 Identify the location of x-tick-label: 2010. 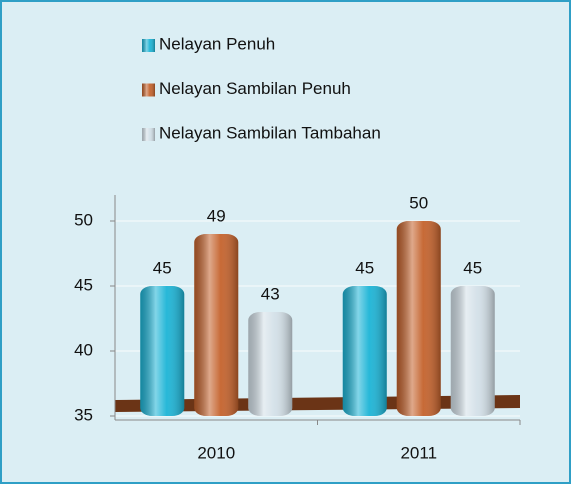
(216, 452).